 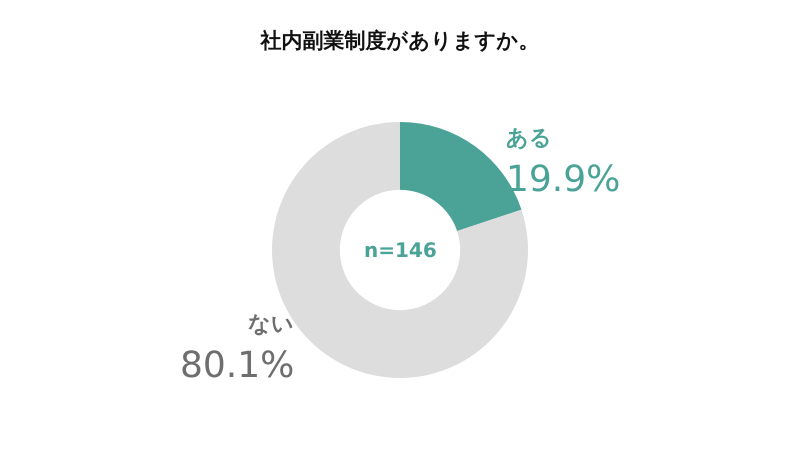 What do you see at coordinates (237, 365) in the screenshot?
I see `data-label: 80.1%` at bounding box center [237, 365].